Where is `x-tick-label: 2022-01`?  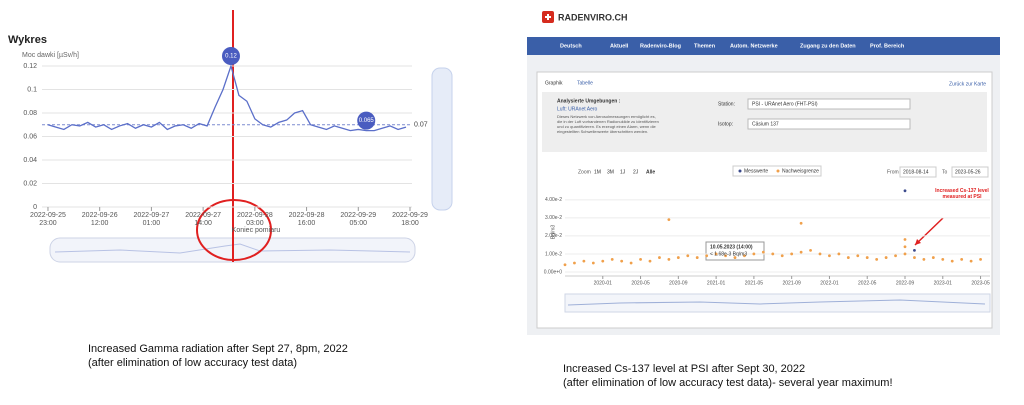
x-tick-label: 2022-01 is located at coordinates (829, 283).